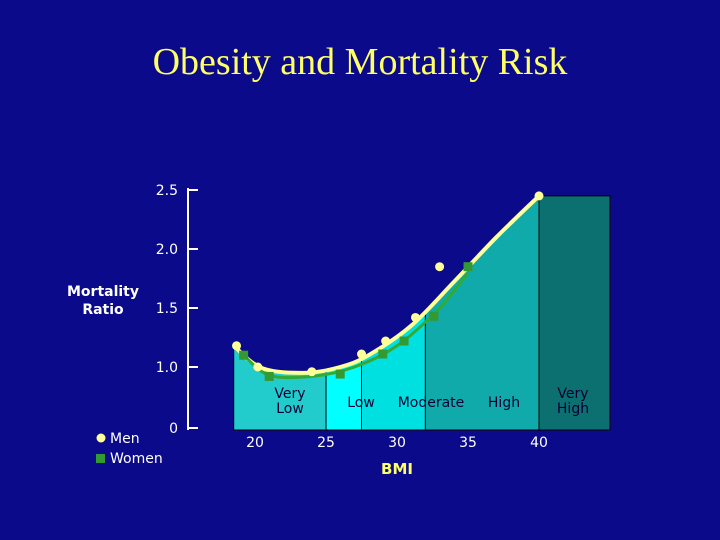  Describe the element at coordinates (326, 443) in the screenshot. I see `x-tick-label: 25` at that location.